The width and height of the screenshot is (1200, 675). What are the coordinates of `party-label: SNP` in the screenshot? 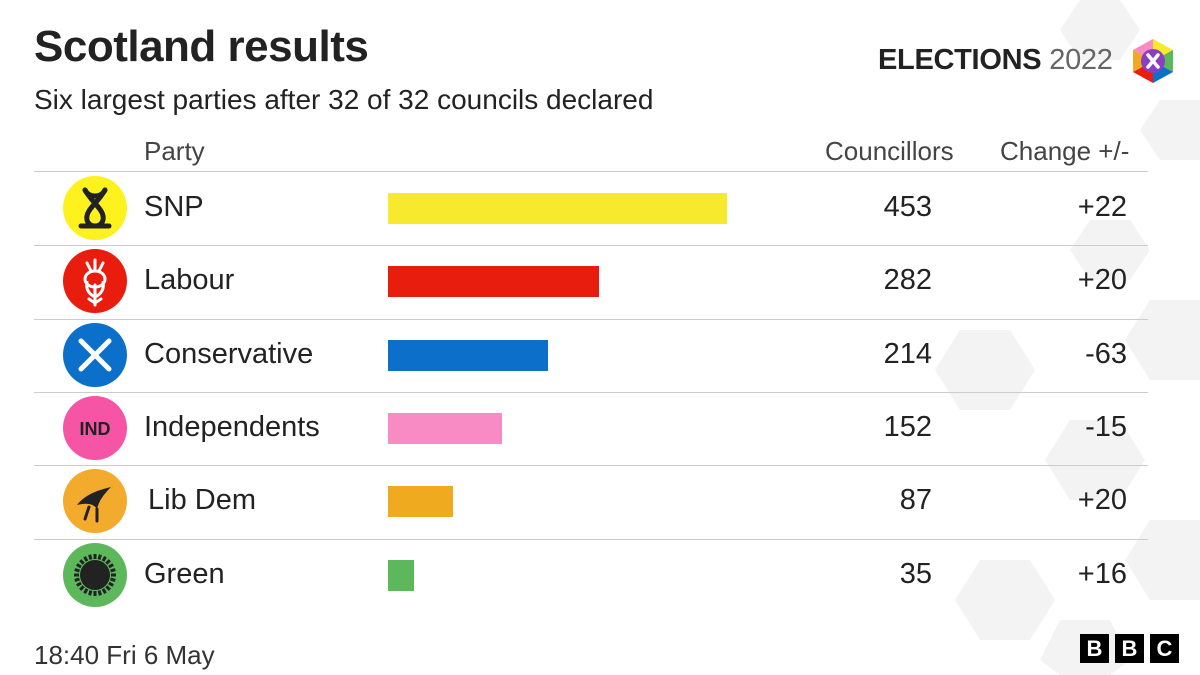 It's located at (174, 207).